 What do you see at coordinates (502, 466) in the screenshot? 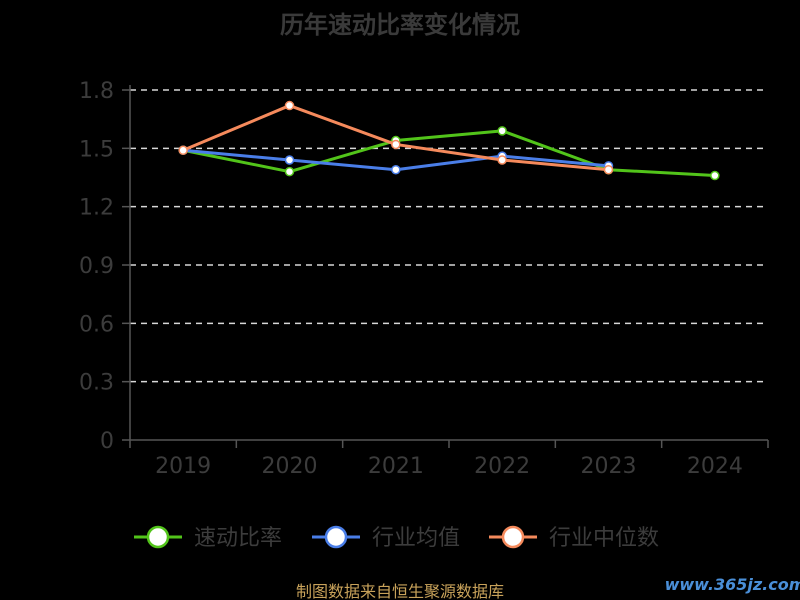
I see `x-tick-label: 2022` at bounding box center [502, 466].